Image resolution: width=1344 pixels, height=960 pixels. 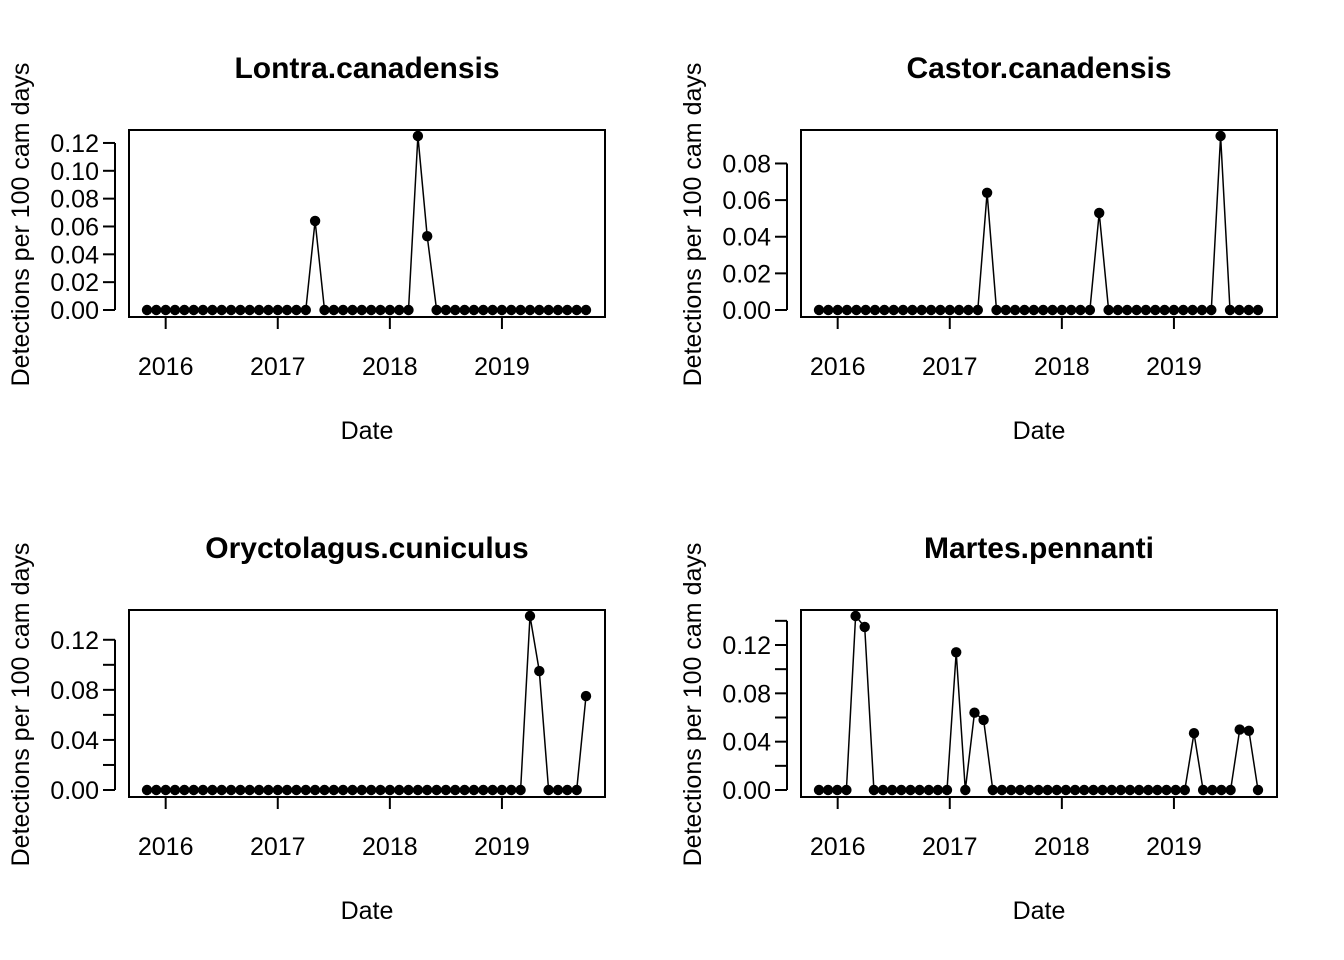 I want to click on y-tick-label: 0.02, so click(x=746, y=274).